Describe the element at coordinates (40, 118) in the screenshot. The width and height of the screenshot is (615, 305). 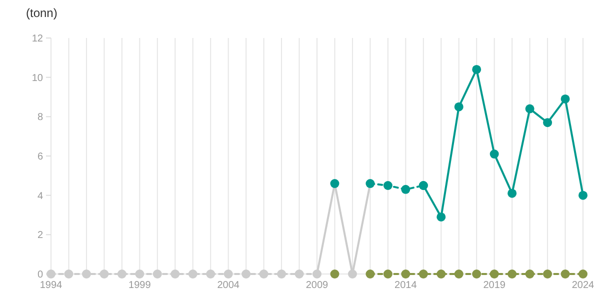
I see `y-tick-label: 8` at that location.